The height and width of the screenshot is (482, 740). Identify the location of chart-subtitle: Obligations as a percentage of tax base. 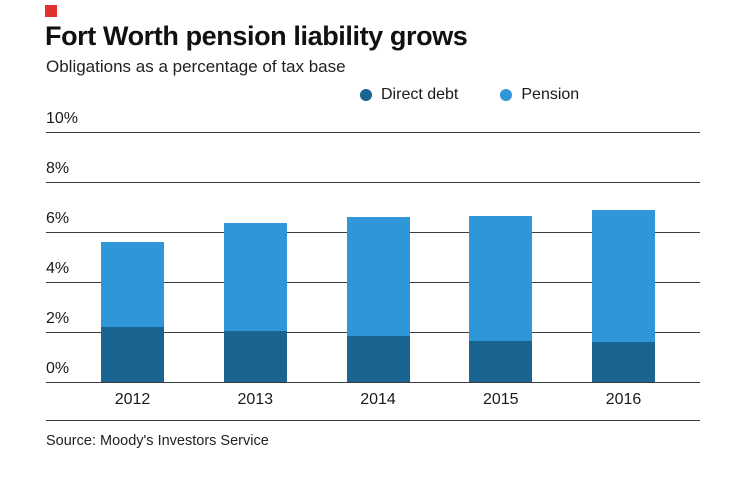
(196, 66).